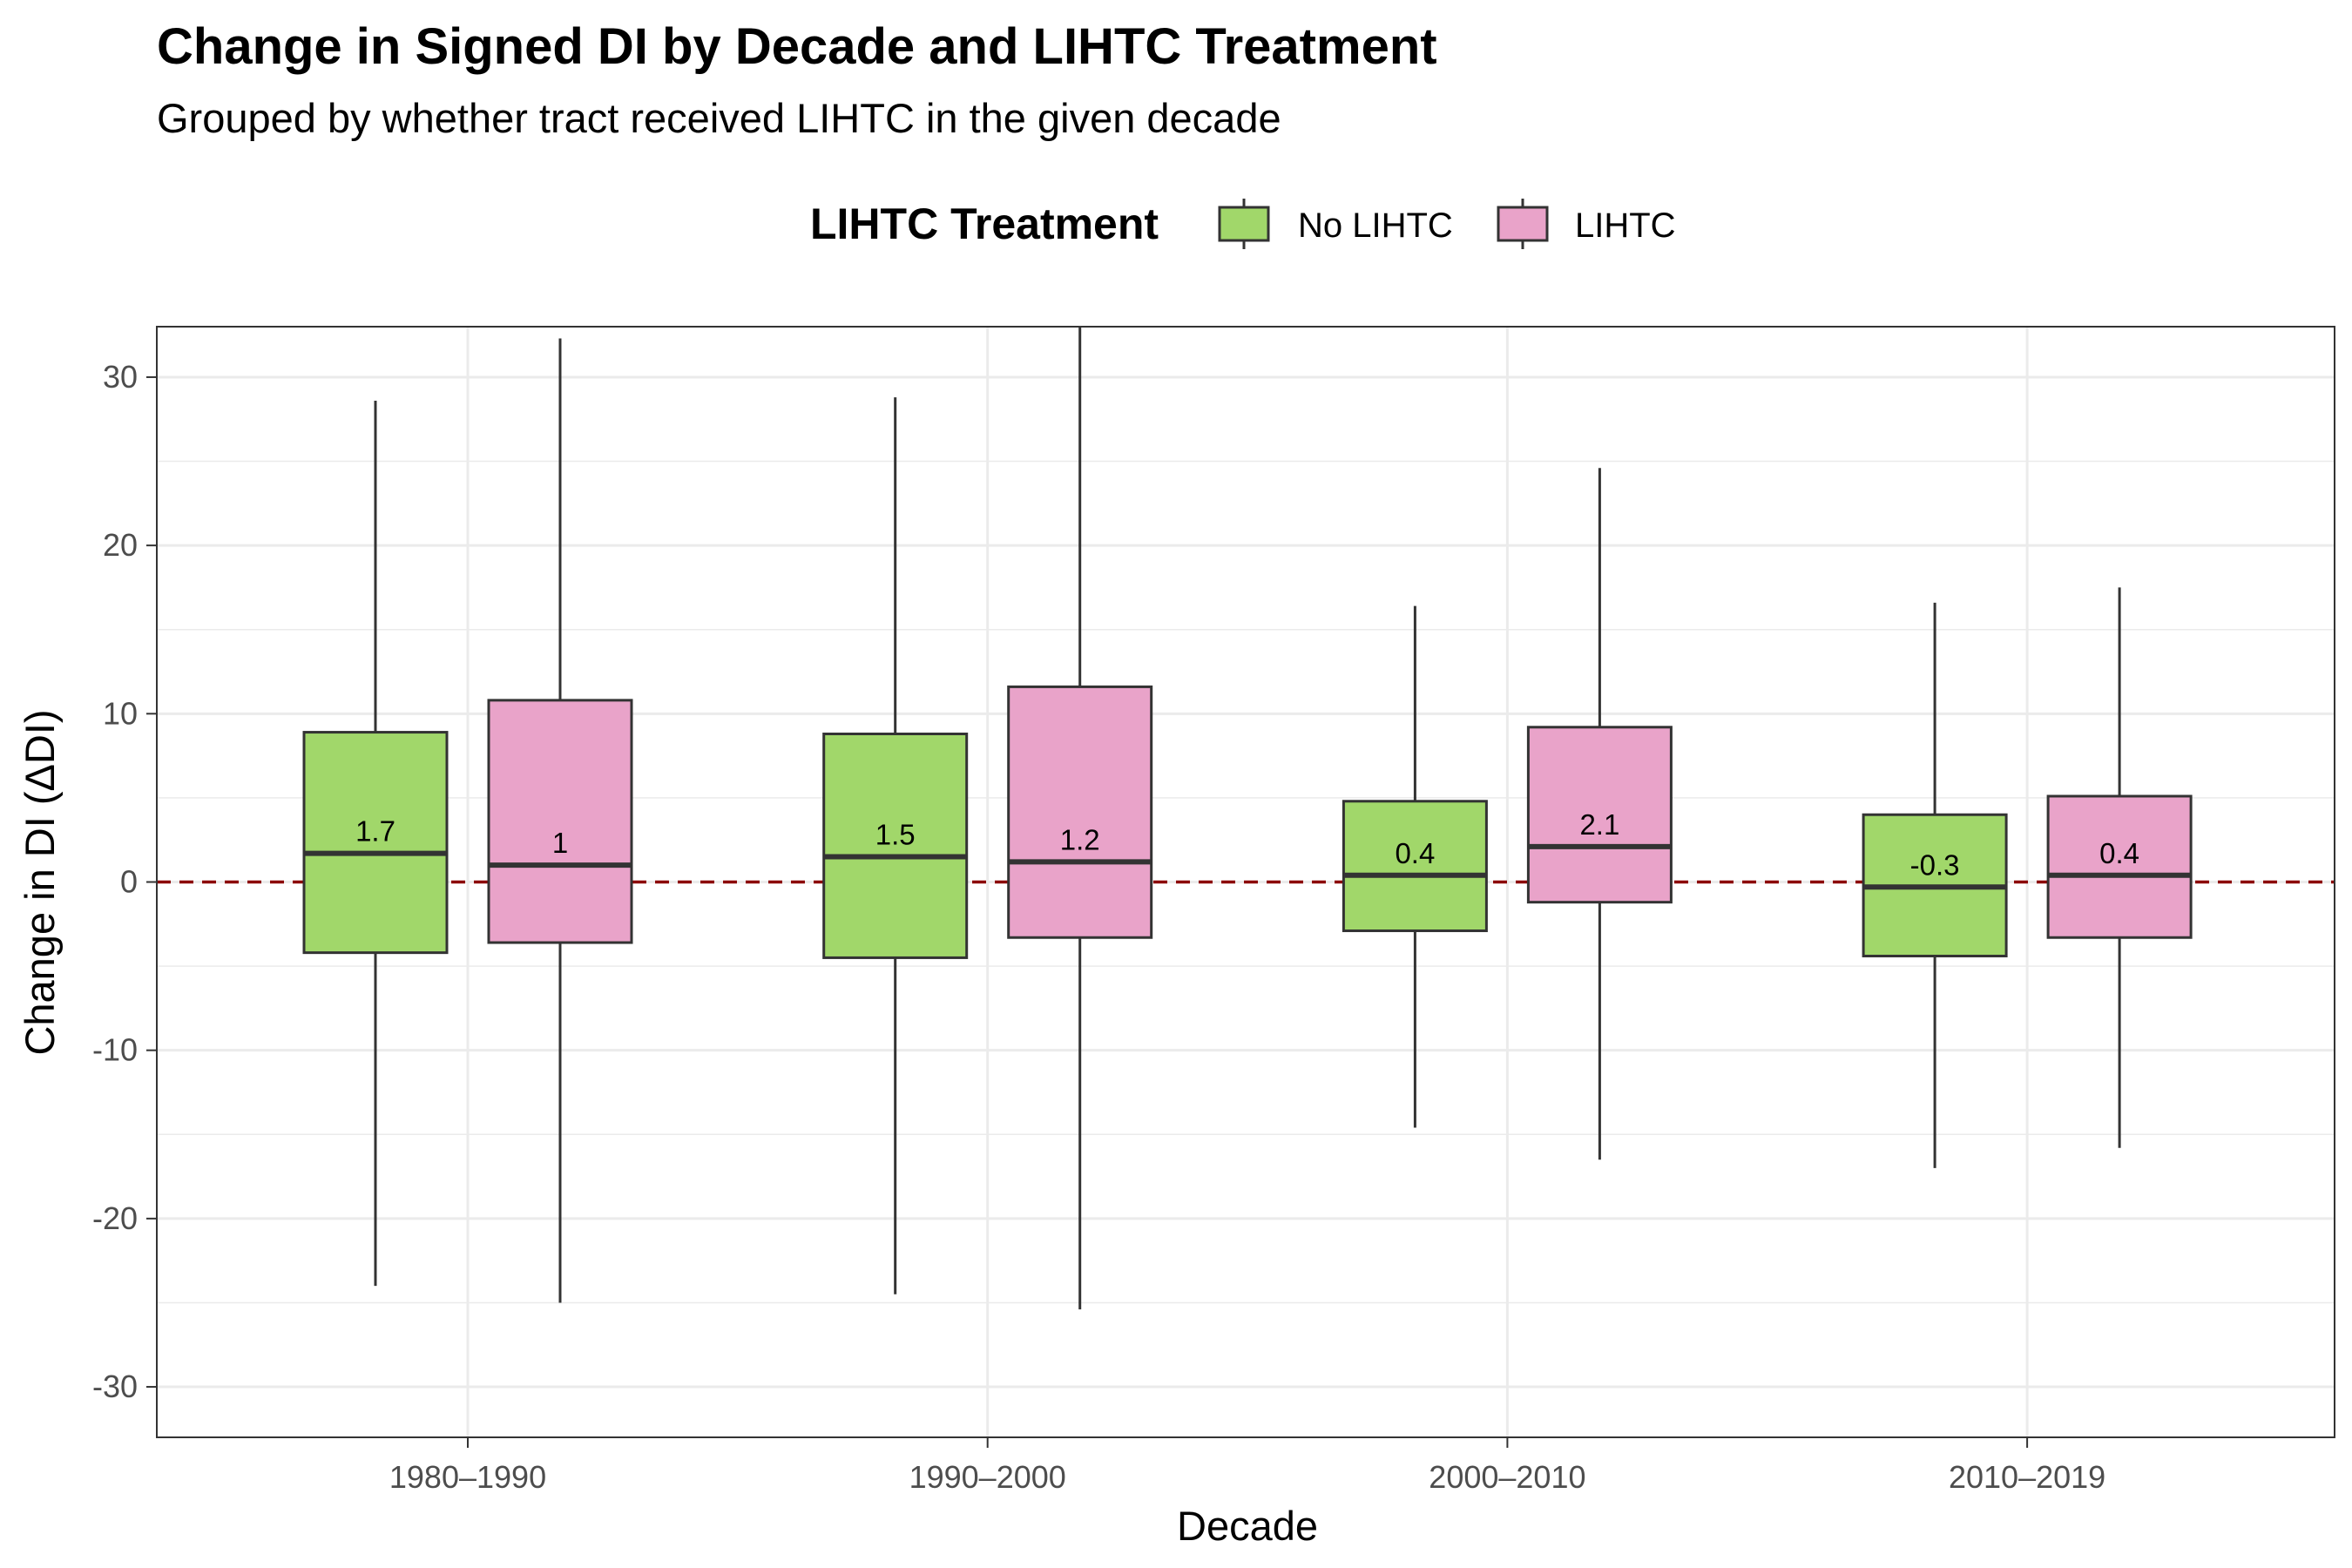 This screenshot has height=1568, width=2352. I want to click on box-no-lihtc: 1.7, so click(375, 844).